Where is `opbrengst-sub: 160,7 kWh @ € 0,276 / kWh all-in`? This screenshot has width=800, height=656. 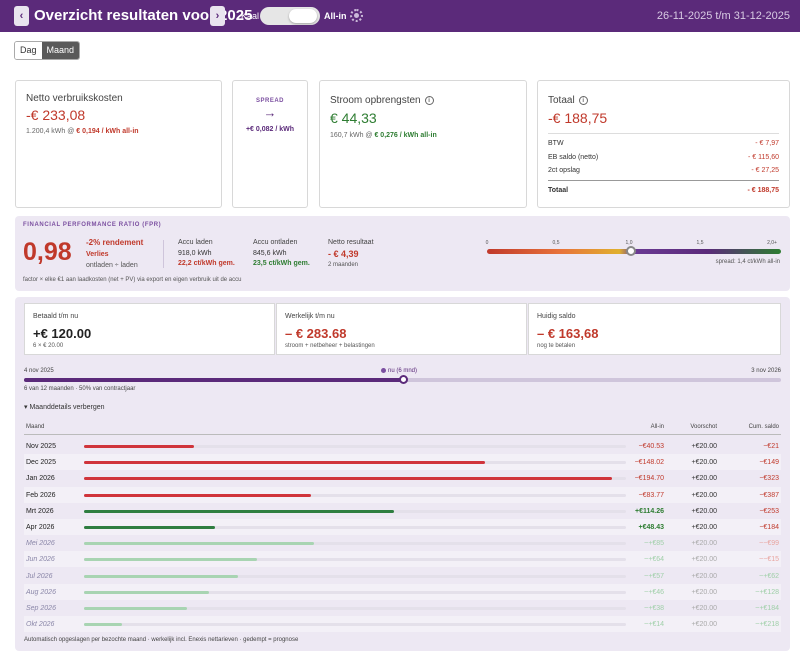 opbrengst-sub: 160,7 kWh @ € 0,276 / kWh all-in is located at coordinates (383, 135).